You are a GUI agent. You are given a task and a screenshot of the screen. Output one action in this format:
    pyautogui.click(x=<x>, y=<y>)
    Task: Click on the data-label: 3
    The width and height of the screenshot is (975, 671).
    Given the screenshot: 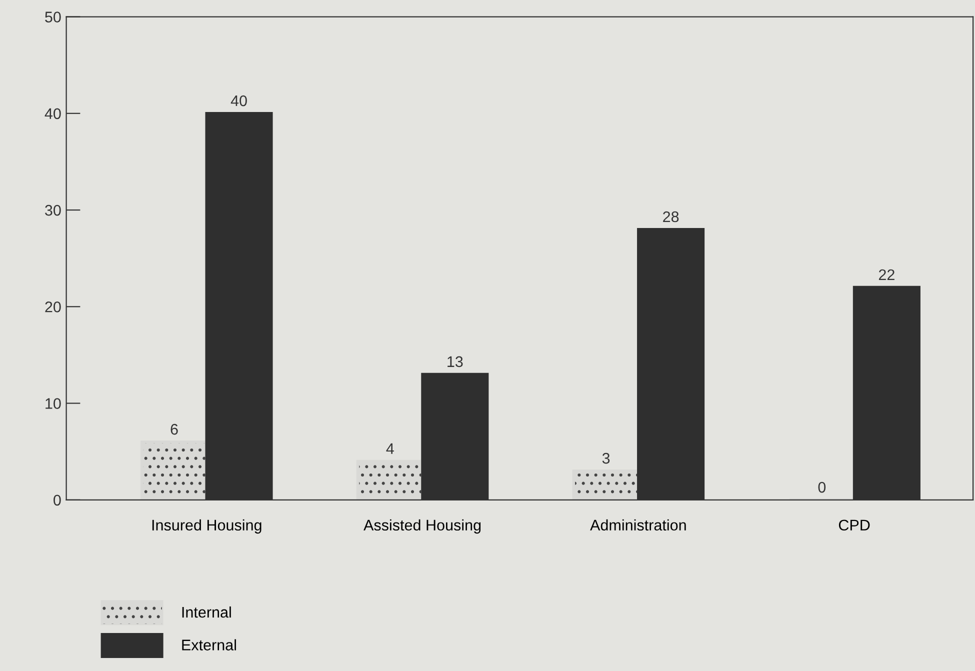 What is the action you would take?
    pyautogui.click(x=606, y=458)
    